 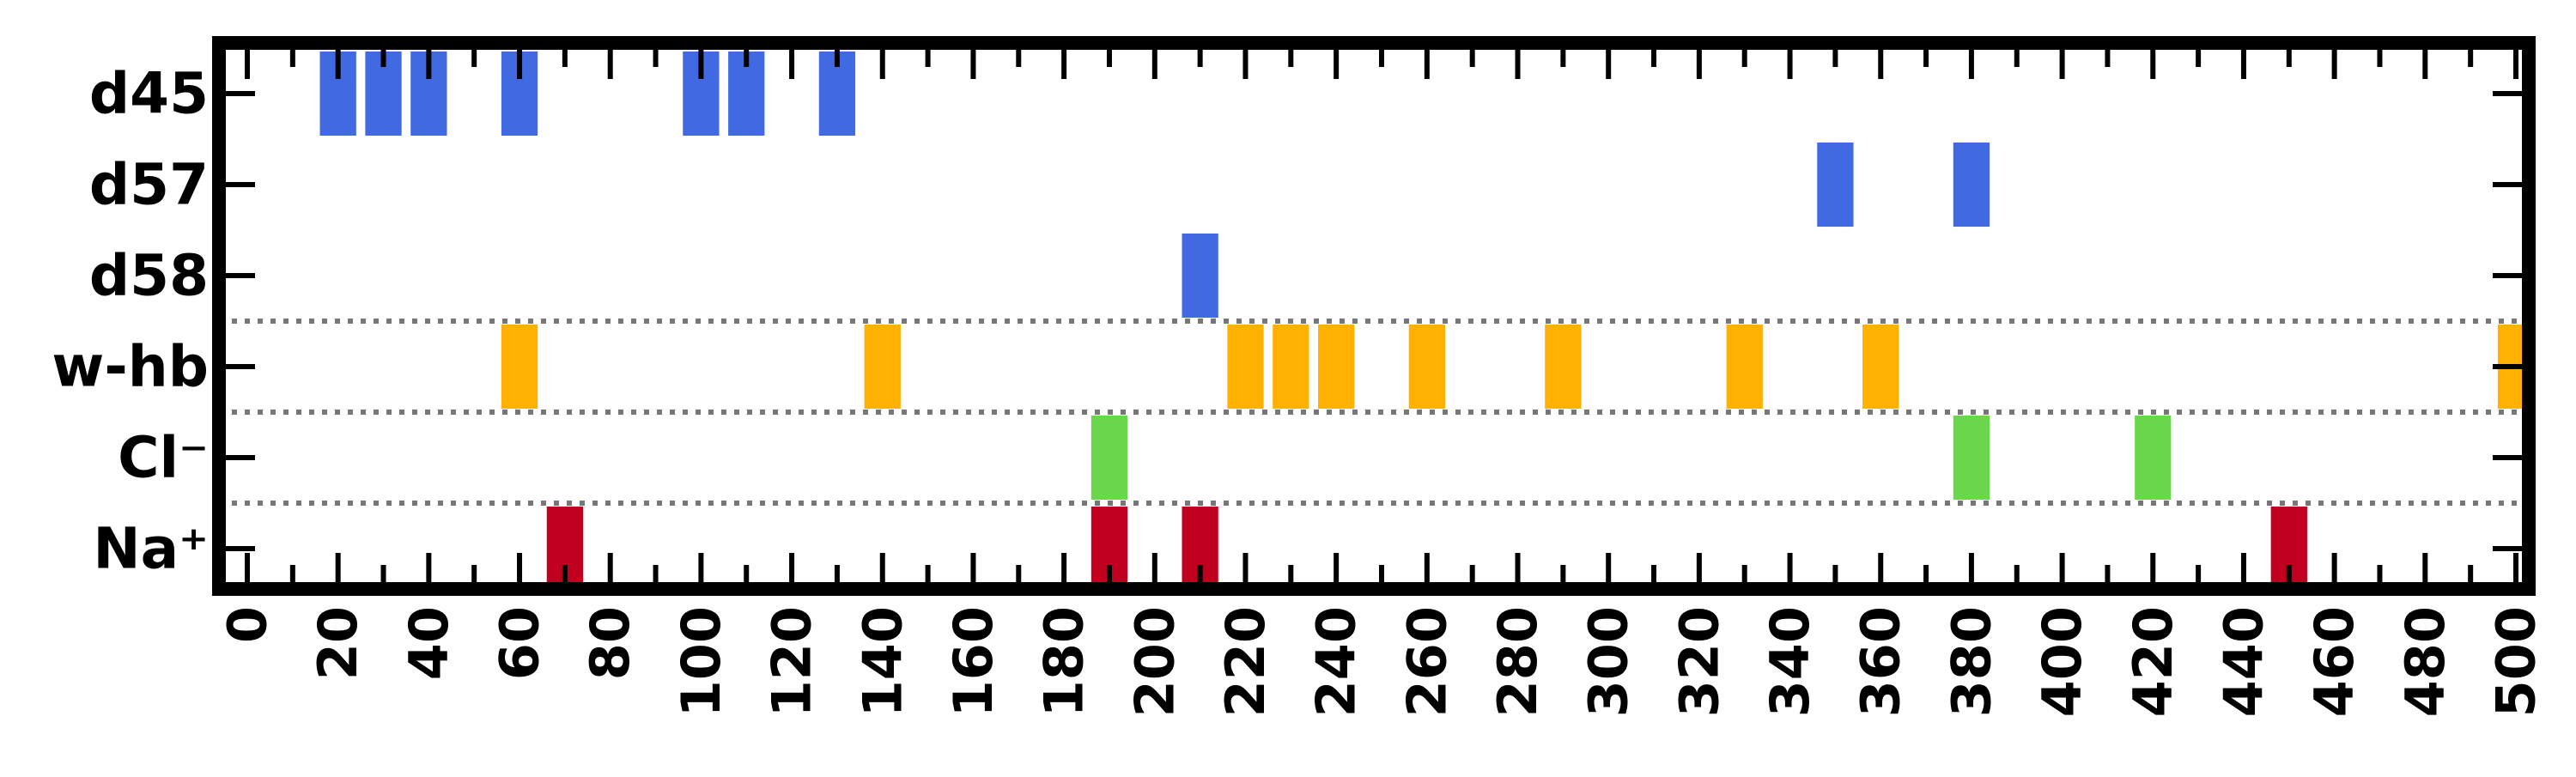 I want to click on x-tick-label-5: 100, so click(x=701, y=661).